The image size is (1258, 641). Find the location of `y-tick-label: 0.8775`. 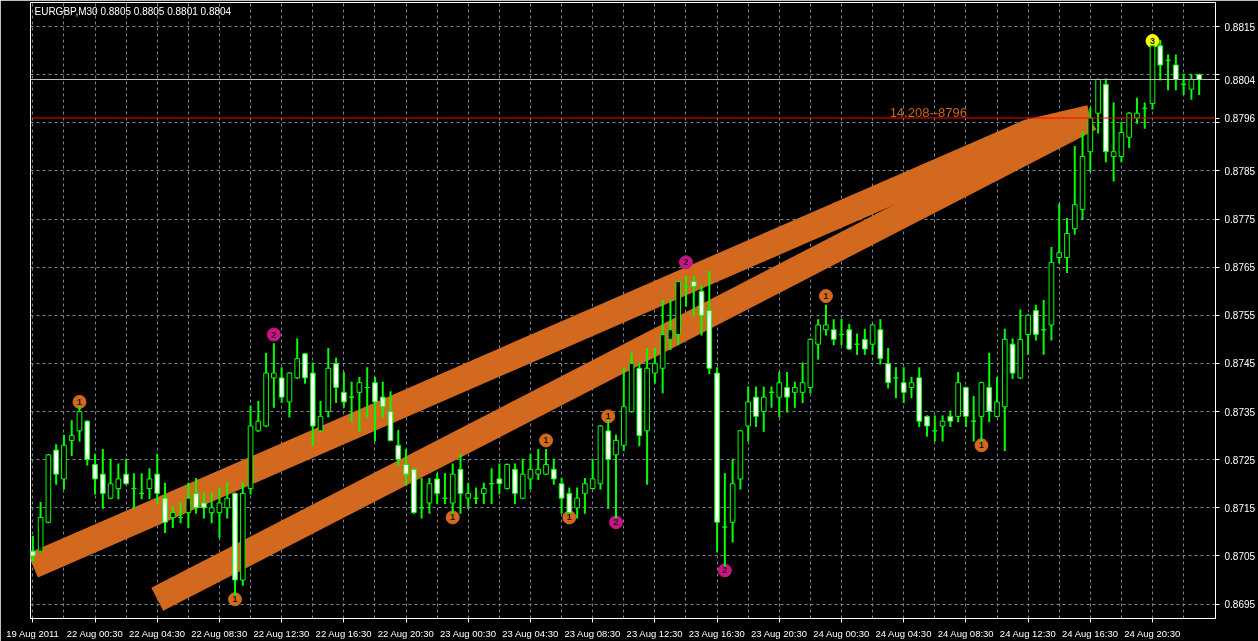

y-tick-label: 0.8775 is located at coordinates (1240, 220).